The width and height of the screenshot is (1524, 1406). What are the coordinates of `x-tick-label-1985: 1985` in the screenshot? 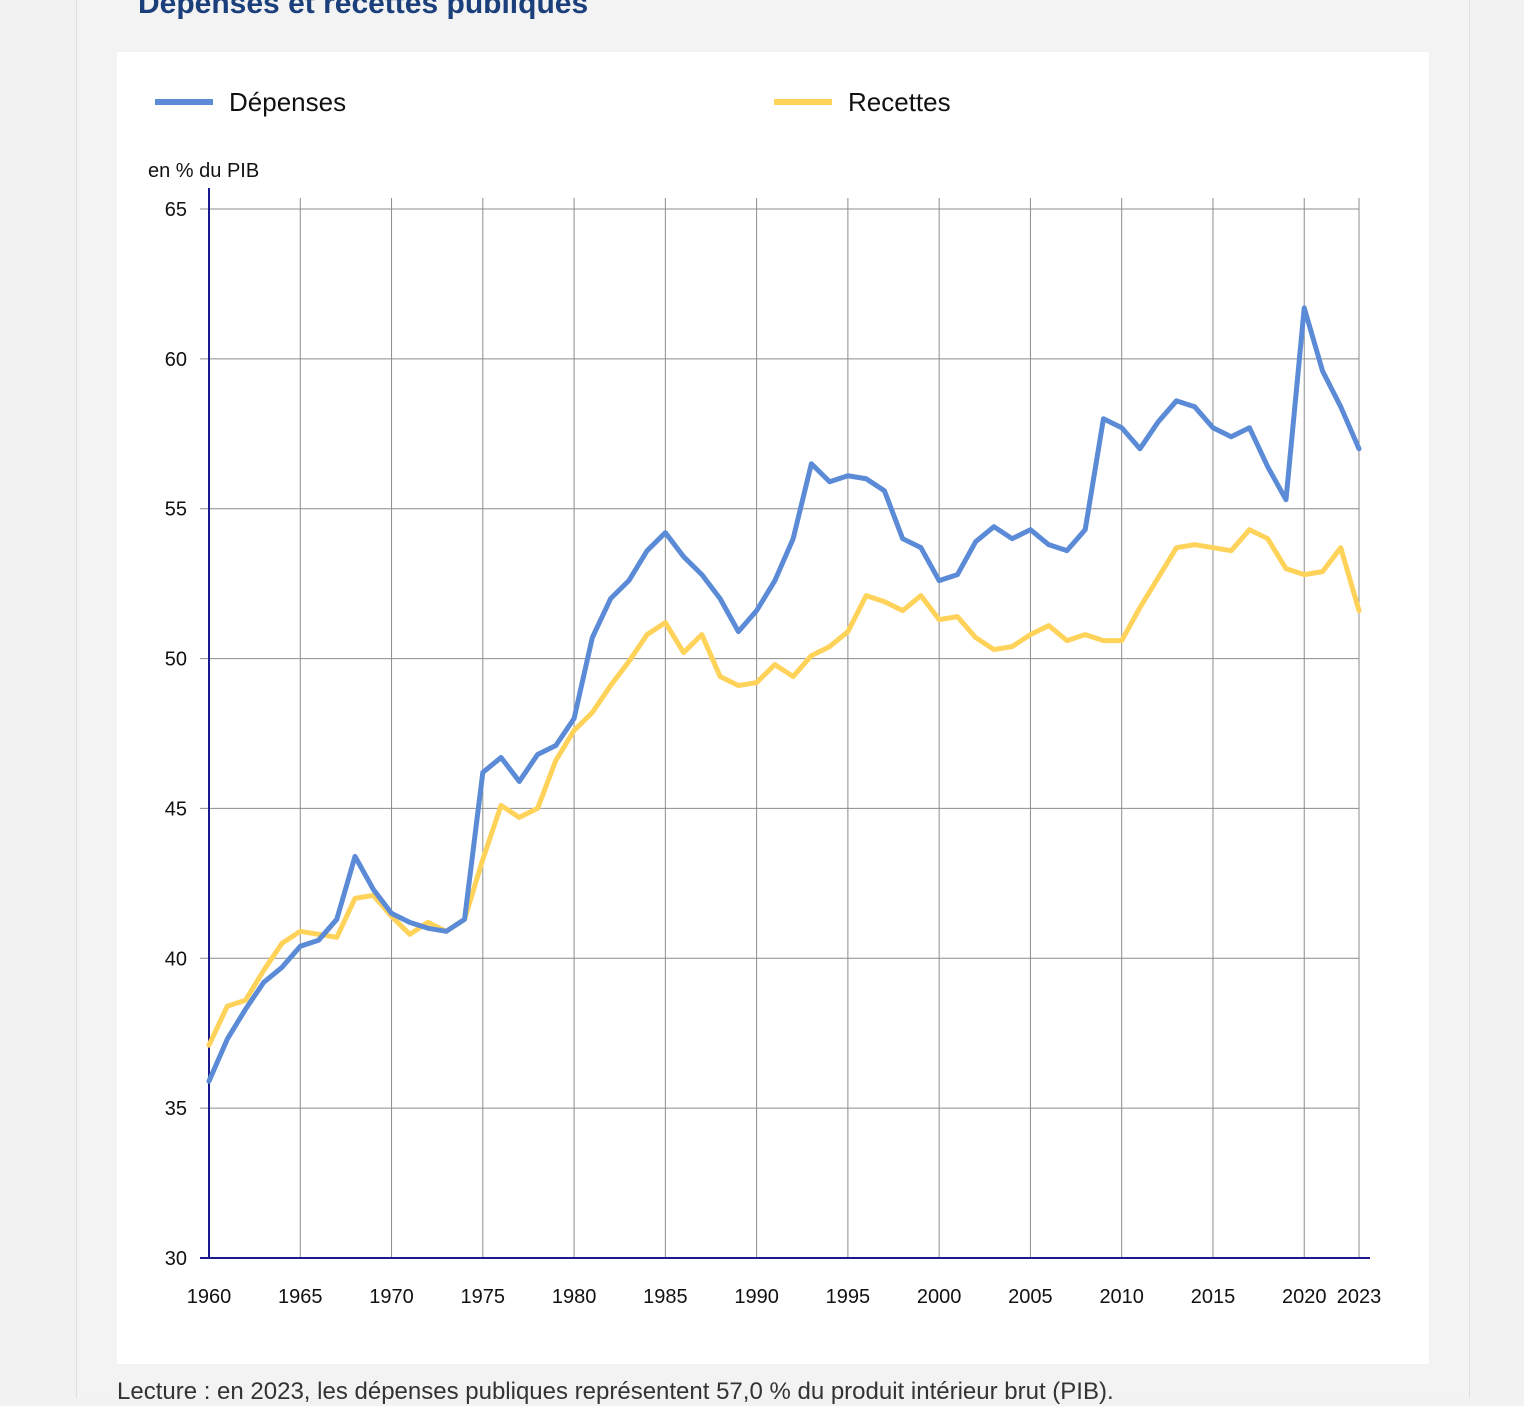 It's located at (665, 1297).